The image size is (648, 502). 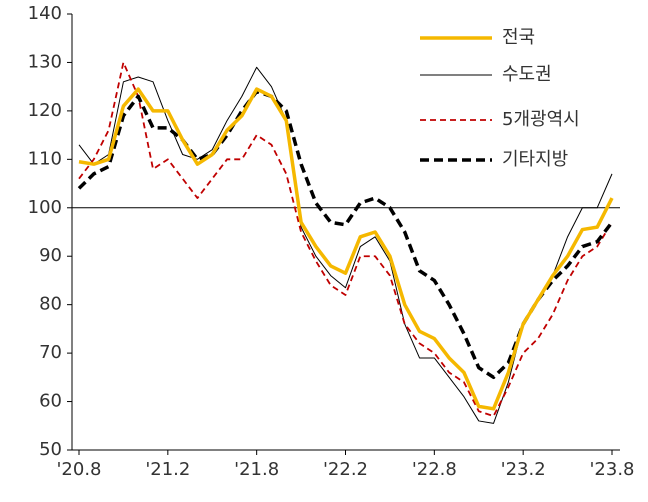 I want to click on legend-label: 5개광역시, so click(x=541, y=119).